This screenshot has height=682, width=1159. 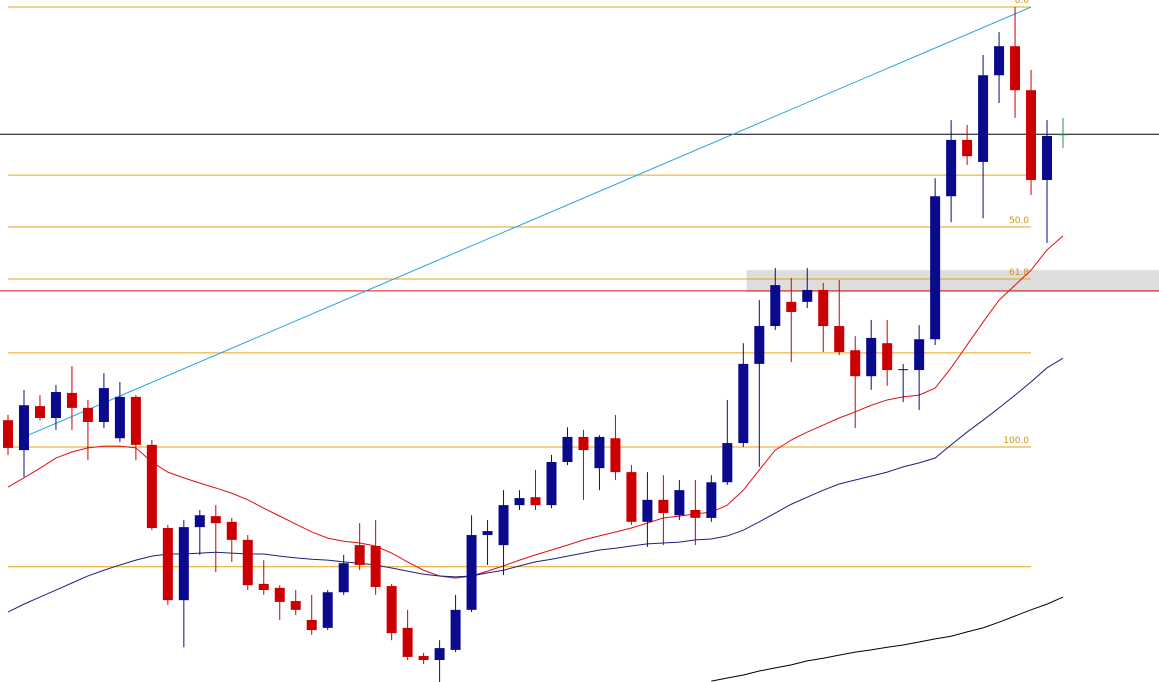 I want to click on fib-label: 61.8, so click(x=1019, y=273).